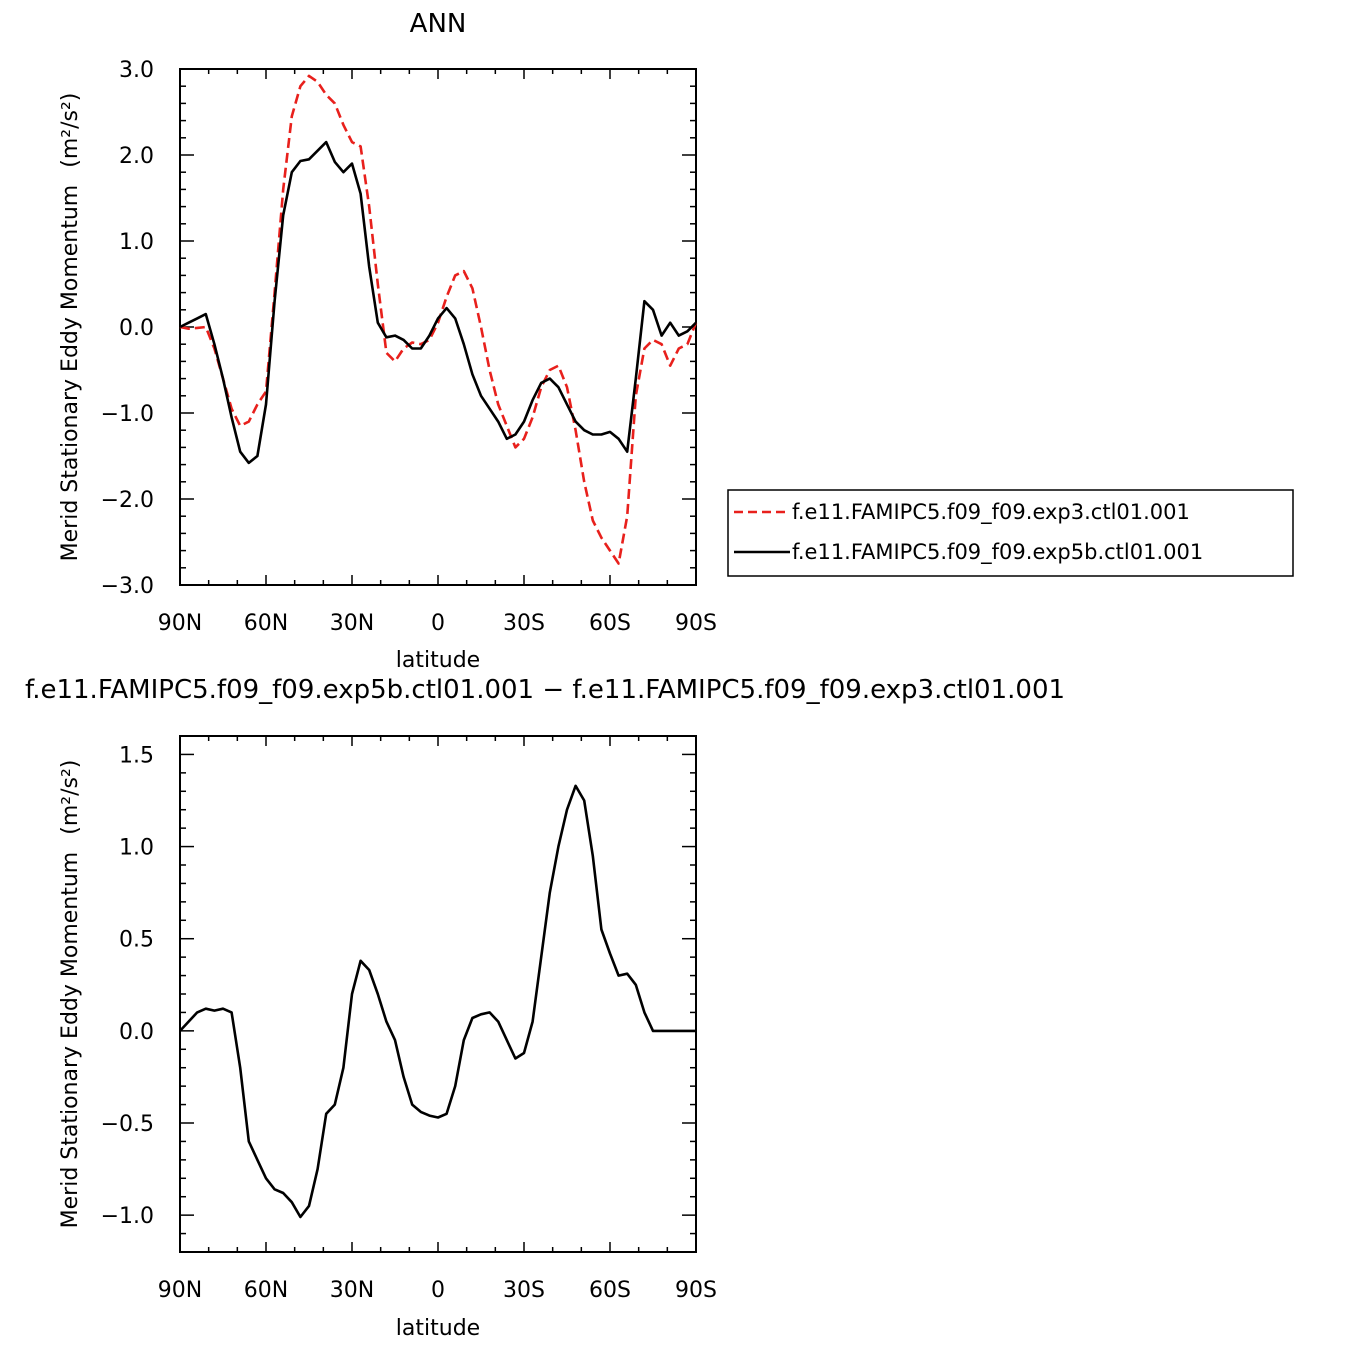  What do you see at coordinates (991, 512) in the screenshot?
I see `legend-label-exp3: f.e11.FAMIPC5.f09_f09.exp3.ctl01.001` at bounding box center [991, 512].